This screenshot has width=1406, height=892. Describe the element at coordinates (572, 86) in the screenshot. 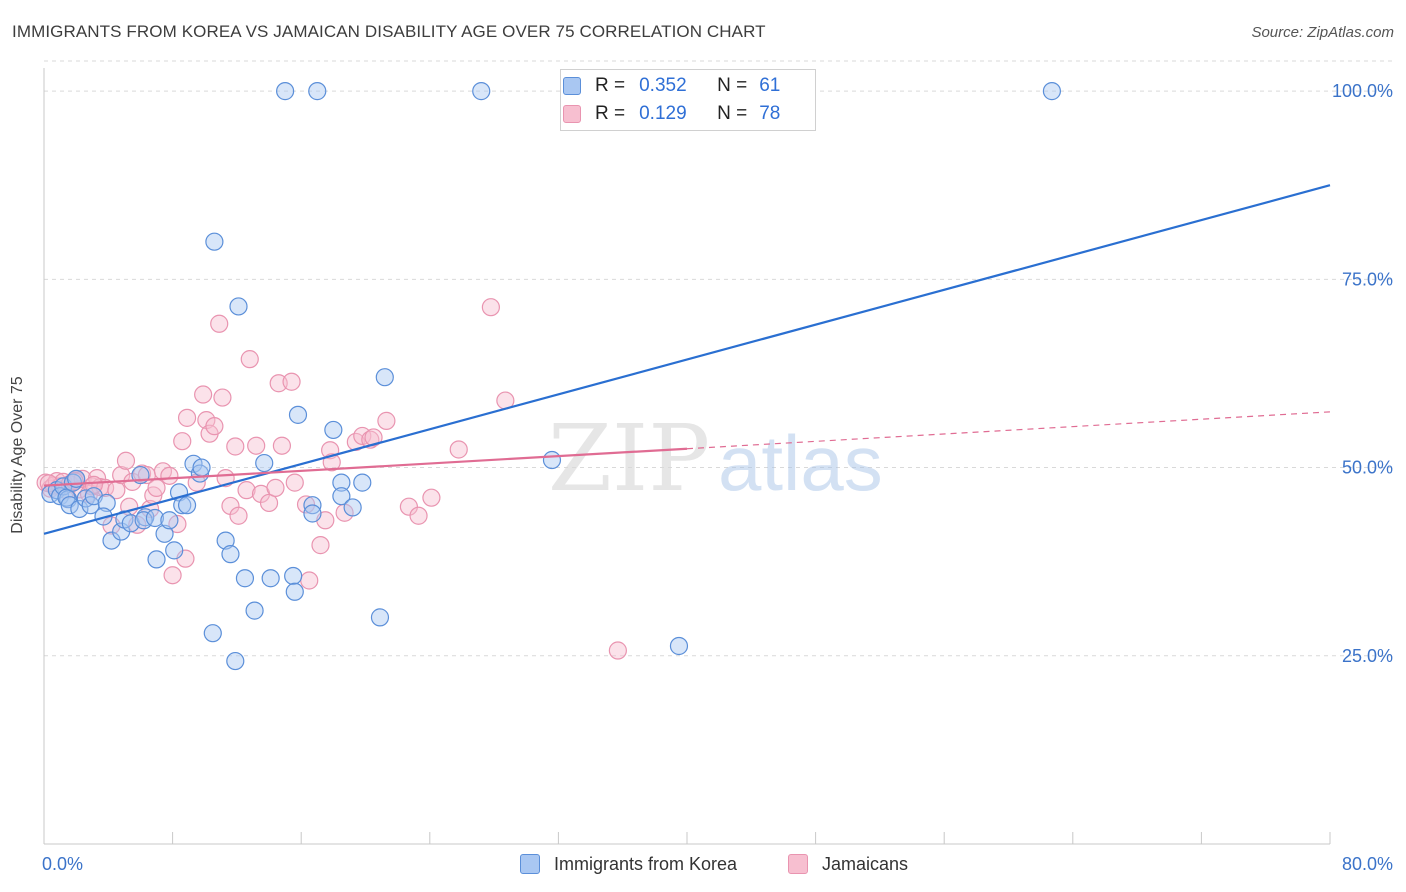

I see `legend-swatch-korea` at that location.